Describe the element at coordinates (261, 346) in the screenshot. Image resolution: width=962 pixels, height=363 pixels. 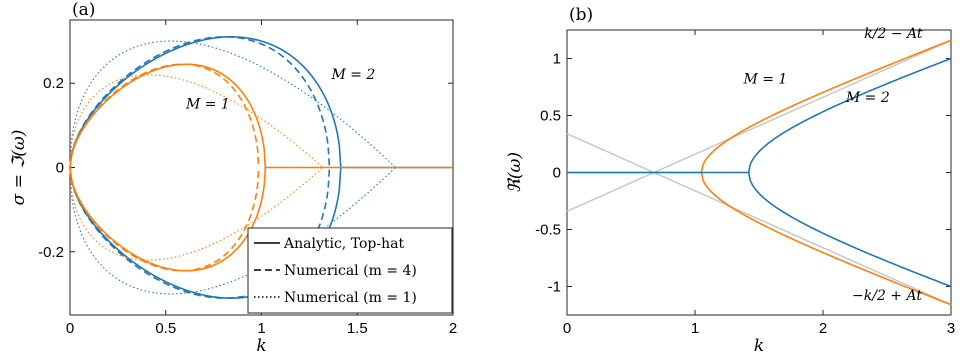
I see `panel-a-xlabel: k` at that location.